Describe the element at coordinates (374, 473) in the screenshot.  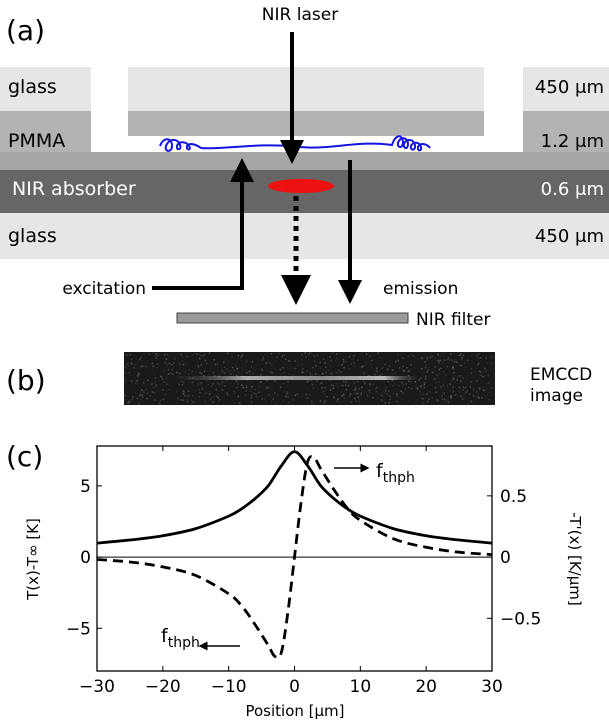
I see `annotation-fthph-right: fthph` at that location.